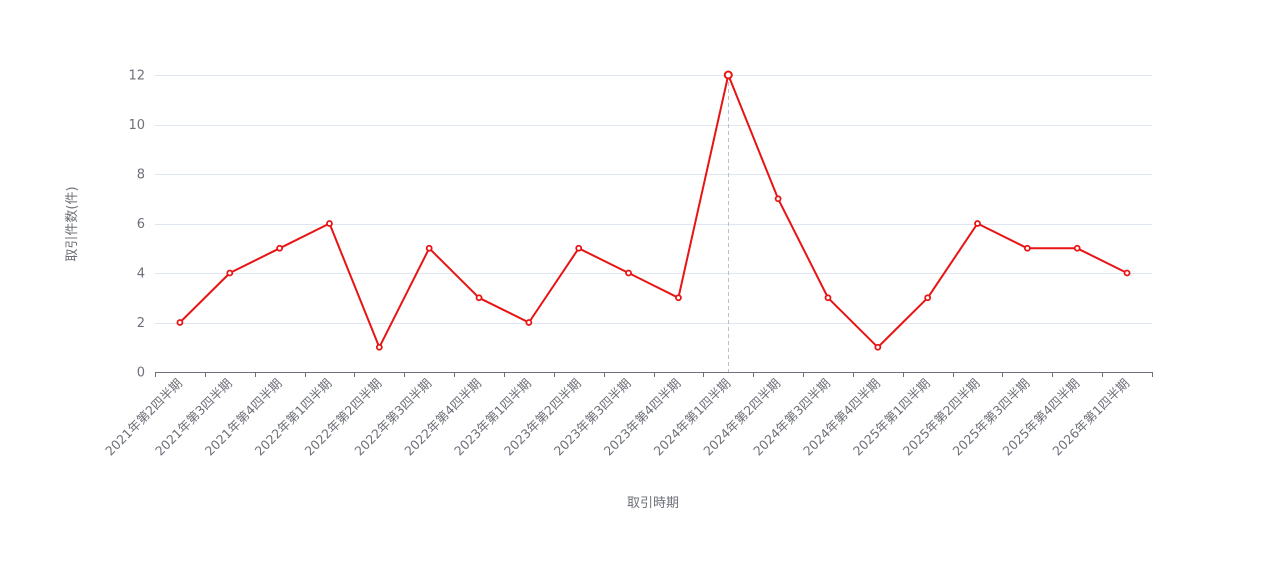 The height and width of the screenshot is (566, 1280). What do you see at coordinates (136, 125) in the screenshot?
I see `y-tick-label: 10` at bounding box center [136, 125].